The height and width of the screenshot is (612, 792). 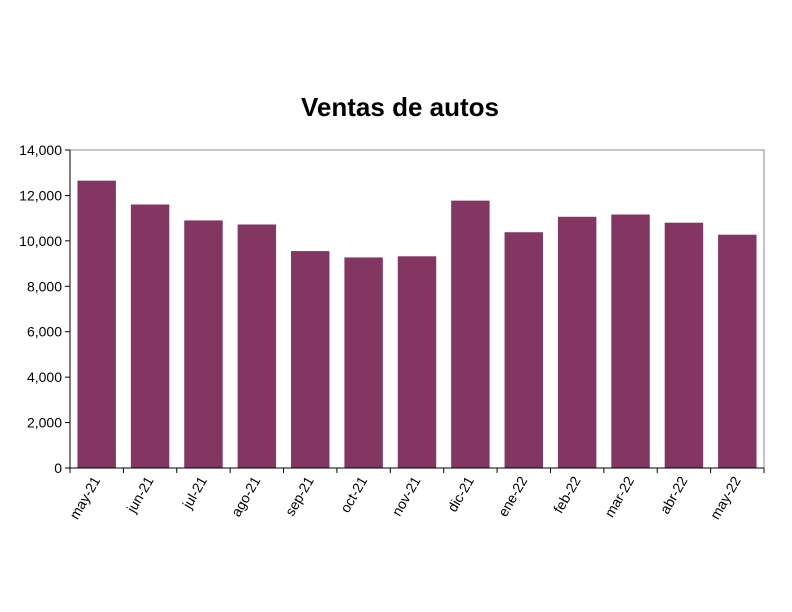 What do you see at coordinates (45, 309) in the screenshot?
I see `y-axis: 0 2,000 4,000 6,000 8,000 10,000 12,000 14,000` at bounding box center [45, 309].